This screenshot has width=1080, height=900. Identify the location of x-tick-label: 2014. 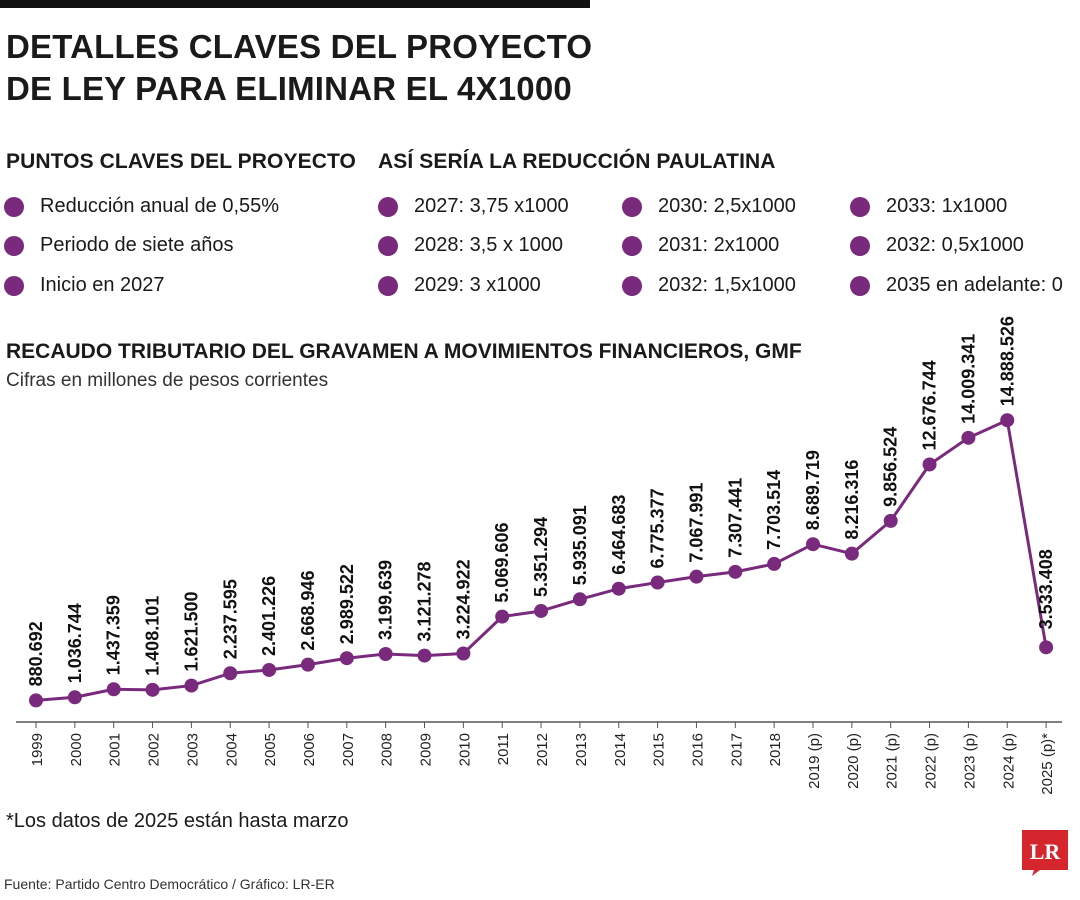
(620, 749).